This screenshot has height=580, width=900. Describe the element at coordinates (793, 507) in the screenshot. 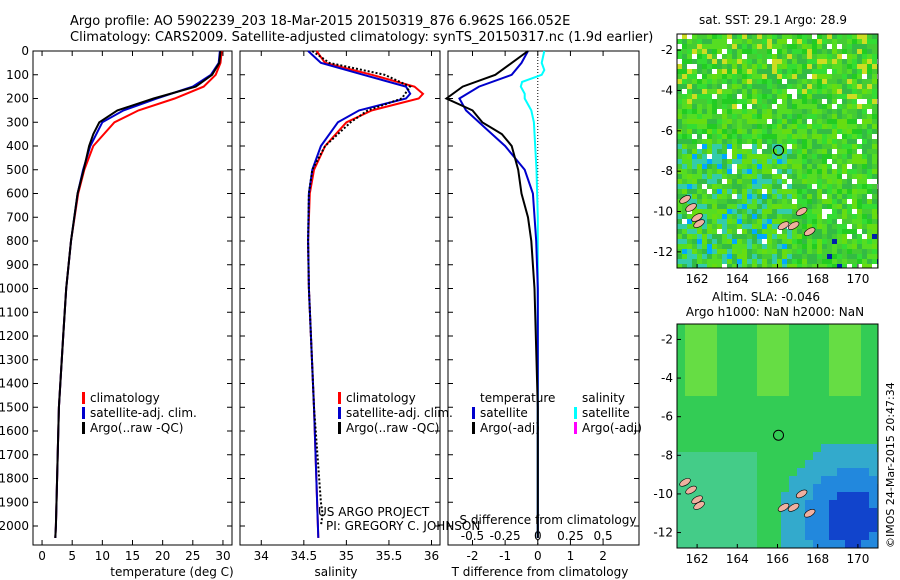

I see `sla-island` at that location.